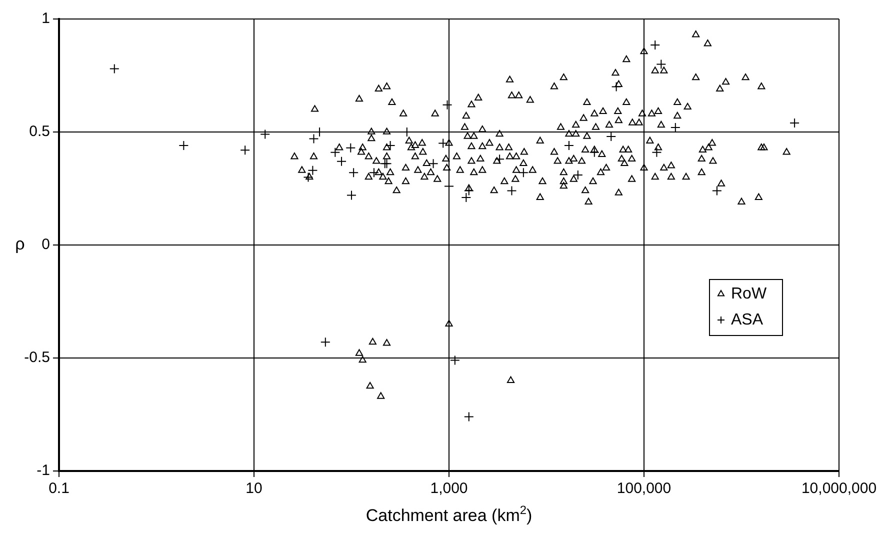 Image resolution: width=892 pixels, height=537 pixels. Describe the element at coordinates (37, 357) in the screenshot. I see `y-tick-label: -0.5` at that location.